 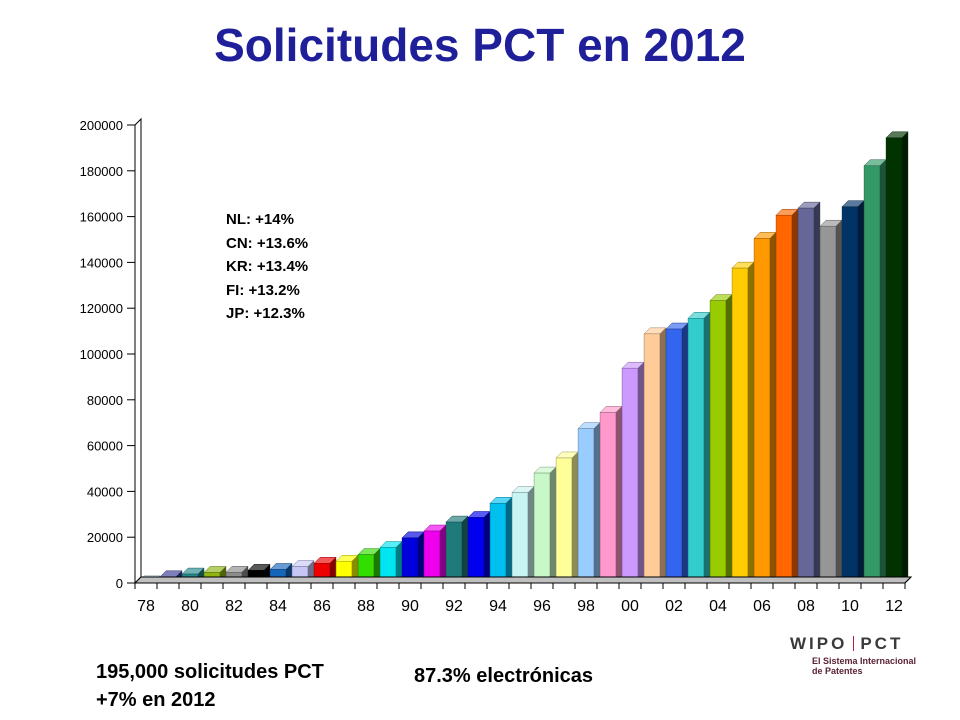 What do you see at coordinates (674, 606) in the screenshot?
I see `x-tick-label: 02` at bounding box center [674, 606].